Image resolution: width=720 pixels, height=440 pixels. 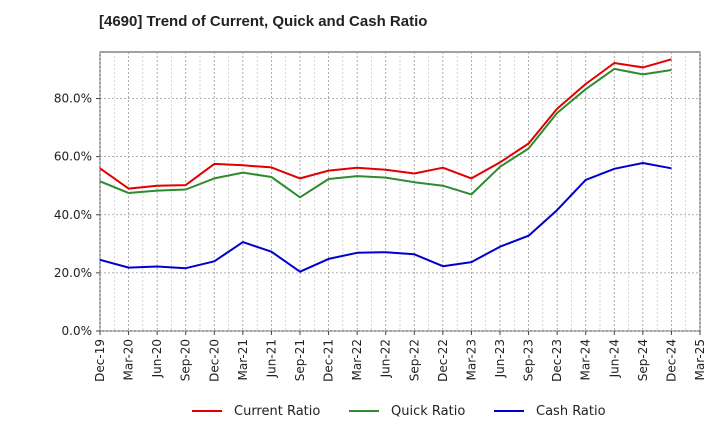 What do you see at coordinates (300, 360) in the screenshot?
I see `x-tick-label: Sep-21` at bounding box center [300, 360].